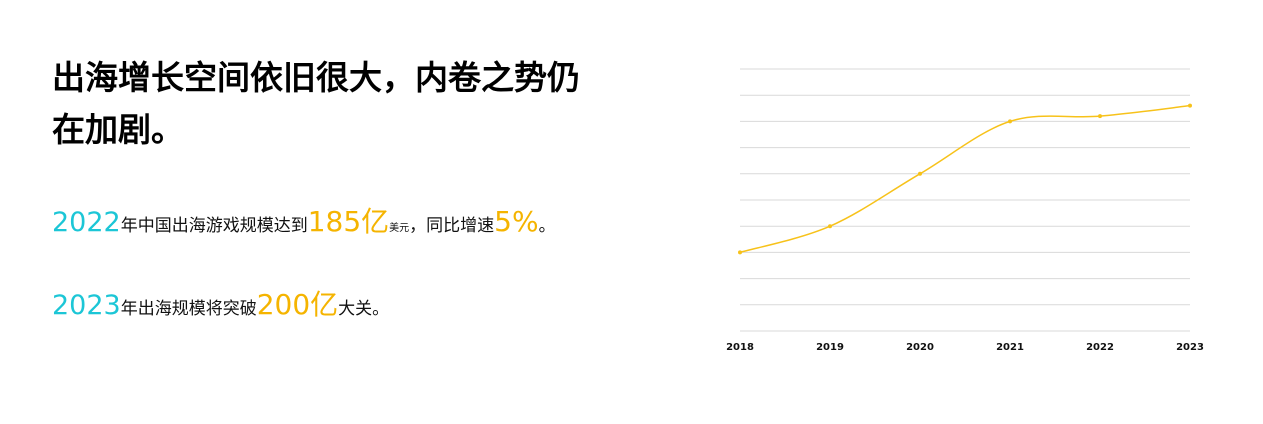  What do you see at coordinates (740, 347) in the screenshot?
I see `x-tick-label: 2018` at bounding box center [740, 347].